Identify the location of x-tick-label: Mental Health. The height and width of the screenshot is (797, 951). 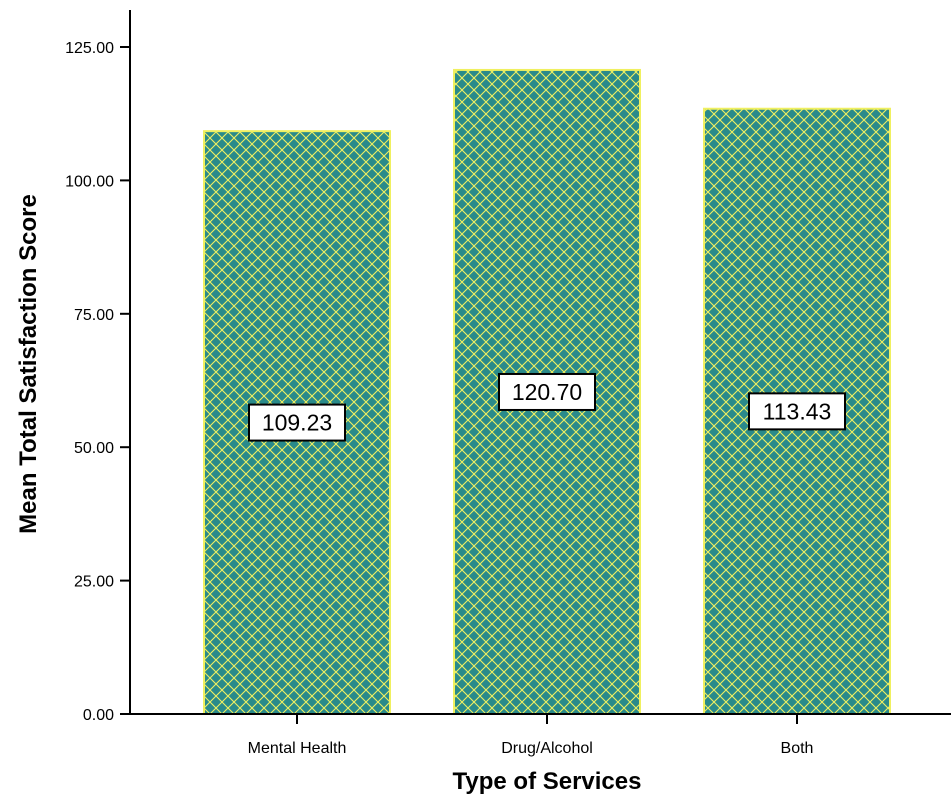
(297, 748).